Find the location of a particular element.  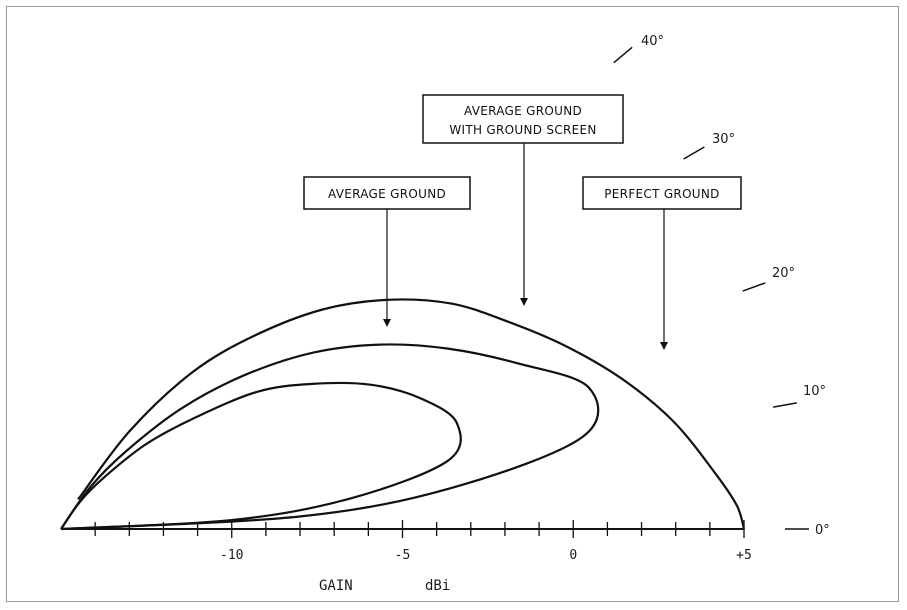

x-tick-label: +5 is located at coordinates (744, 555).